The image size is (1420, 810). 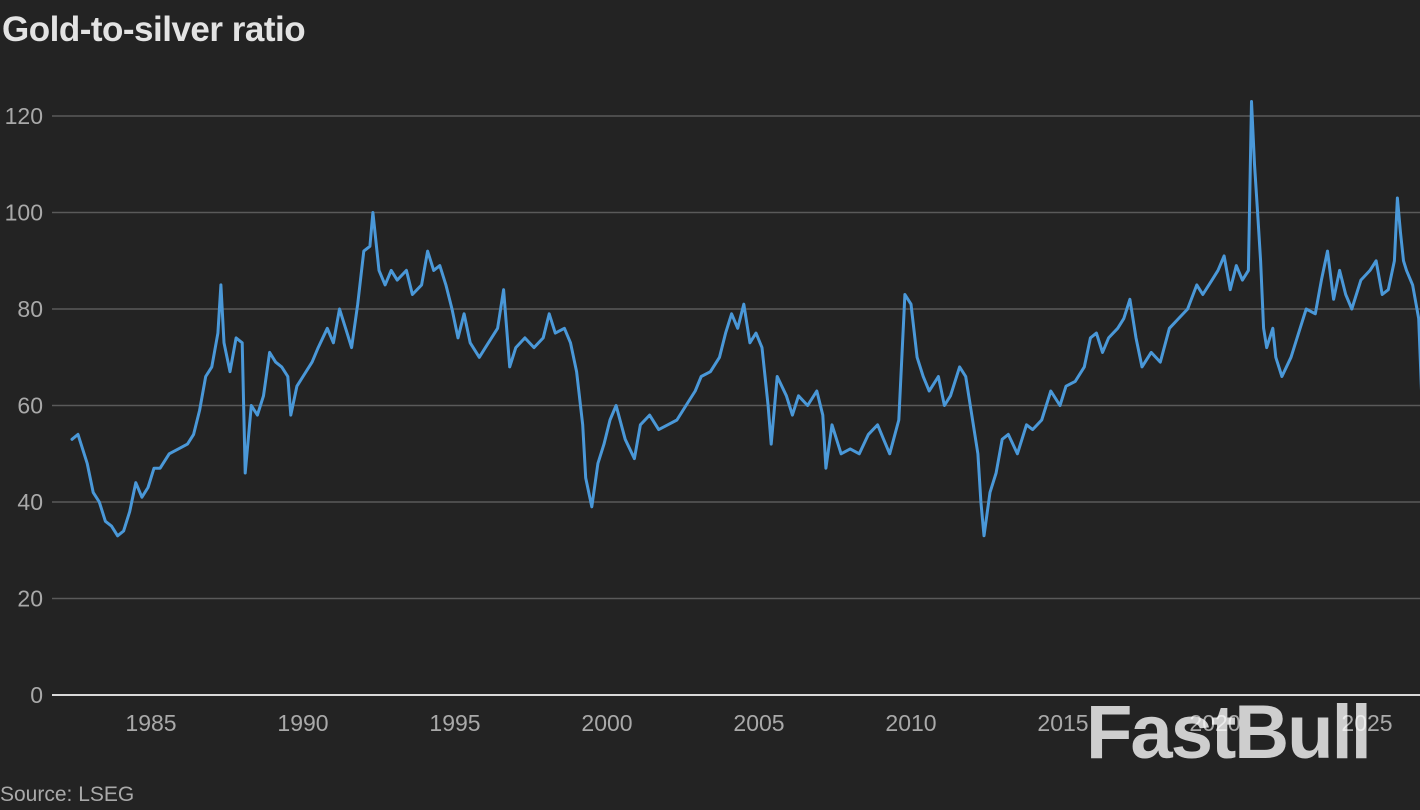 I want to click on chart-title: Gold-to-silver ratio, so click(x=154, y=29).